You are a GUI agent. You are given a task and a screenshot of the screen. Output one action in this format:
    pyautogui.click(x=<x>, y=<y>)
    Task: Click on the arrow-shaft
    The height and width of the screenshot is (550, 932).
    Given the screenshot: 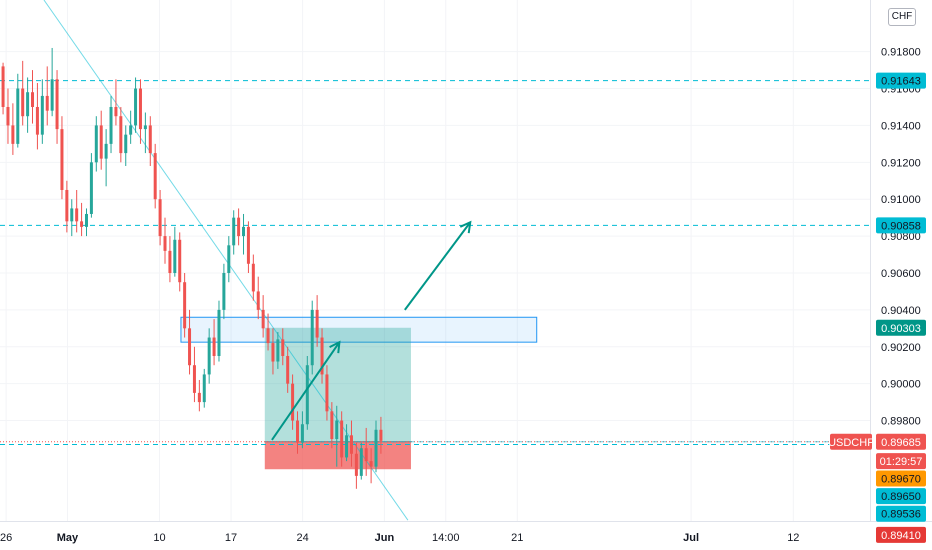 What is the action you would take?
    pyautogui.click(x=306, y=391)
    